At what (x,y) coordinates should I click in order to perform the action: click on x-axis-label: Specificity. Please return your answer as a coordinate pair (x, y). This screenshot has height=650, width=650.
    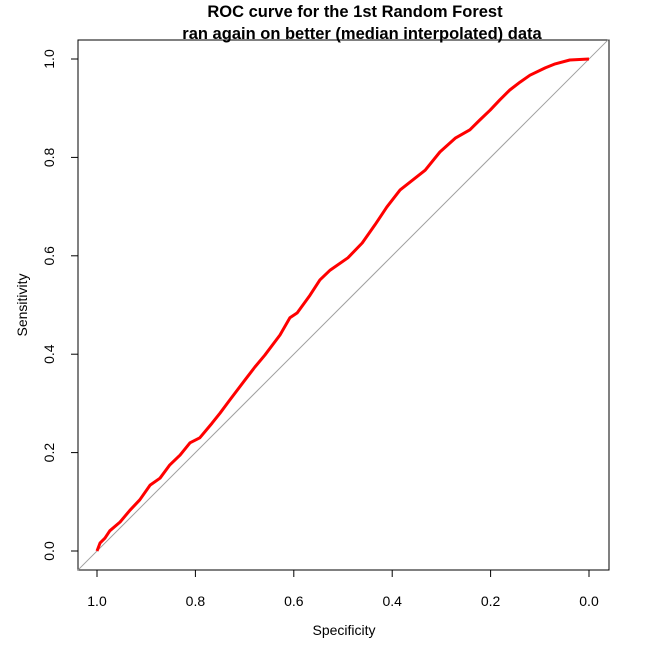
    Looking at the image, I should click on (343, 630).